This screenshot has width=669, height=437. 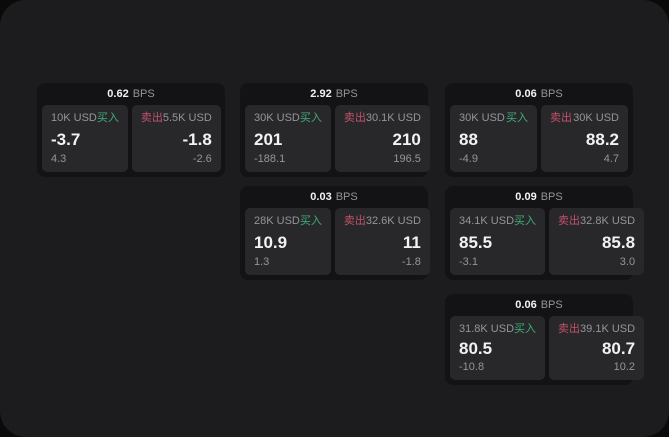 What do you see at coordinates (288, 138) in the screenshot?
I see `buy-panel: 30K USD 买入 201 -188.1` at bounding box center [288, 138].